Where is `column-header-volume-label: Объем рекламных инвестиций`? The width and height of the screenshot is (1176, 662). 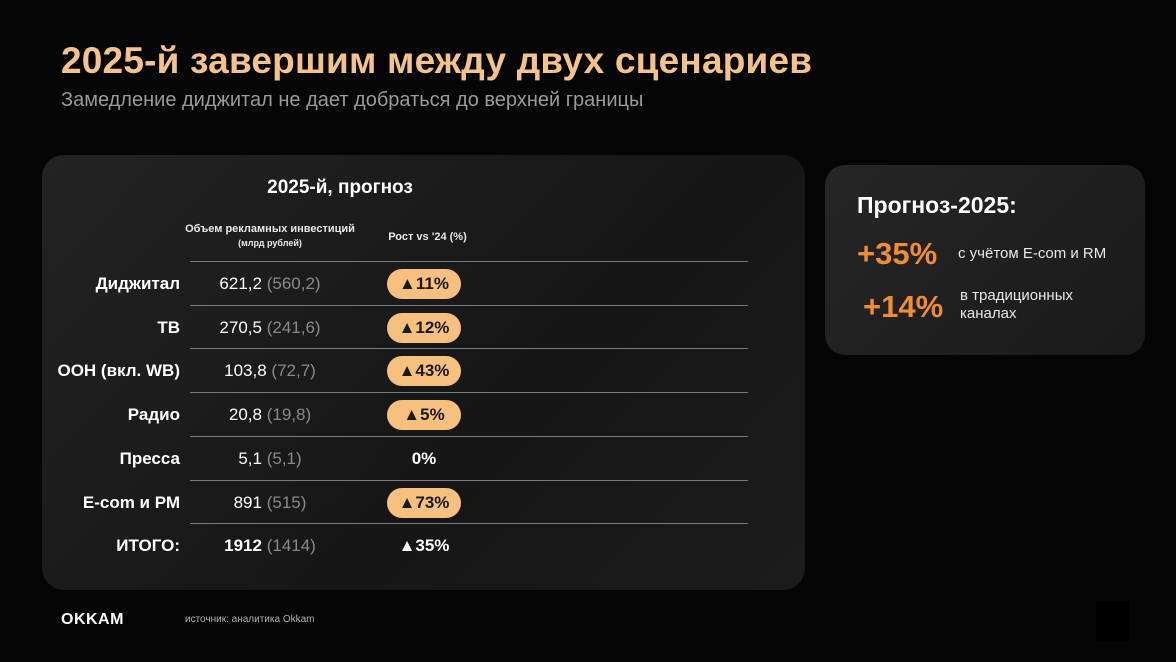
column-header-volume-label: Объем рекламных инвестиций is located at coordinates (270, 229).